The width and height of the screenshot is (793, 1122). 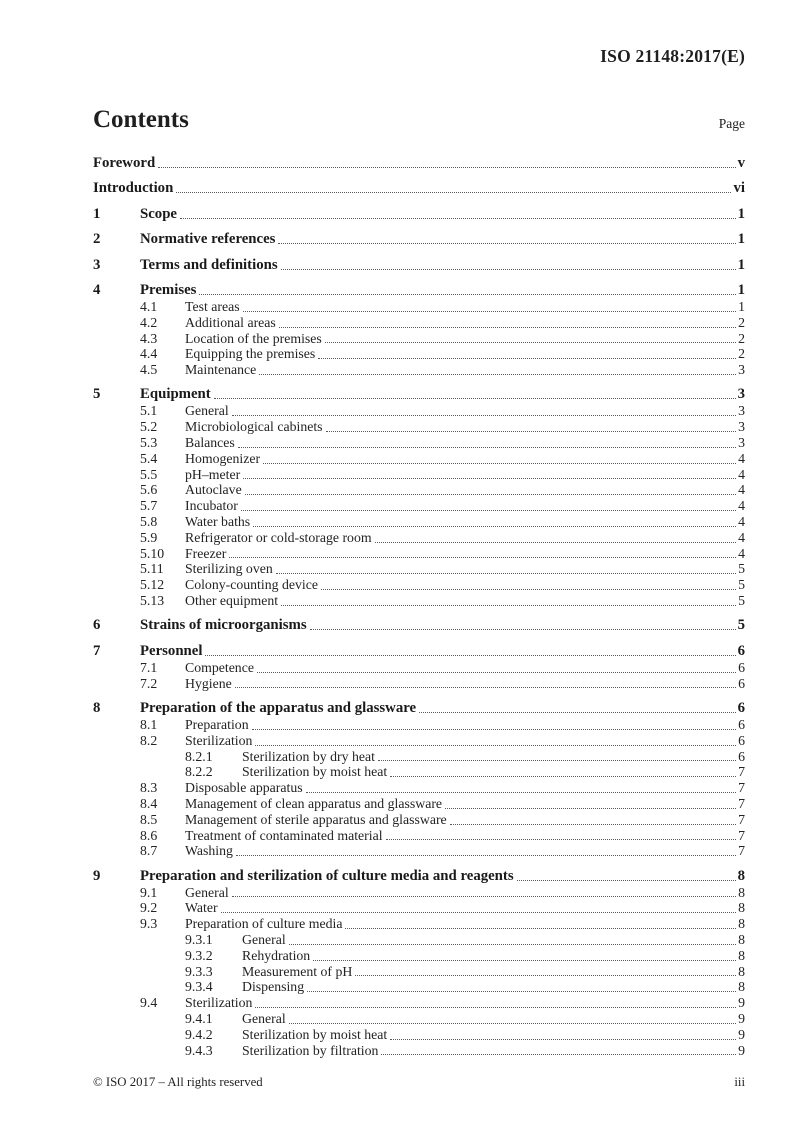 I want to click on toc-entry-label: Incubator, so click(x=211, y=506).